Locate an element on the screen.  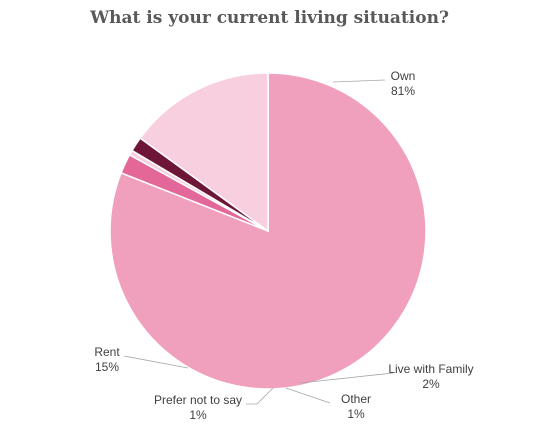
data-label: Prefer not to say 1% is located at coordinates (198, 407).